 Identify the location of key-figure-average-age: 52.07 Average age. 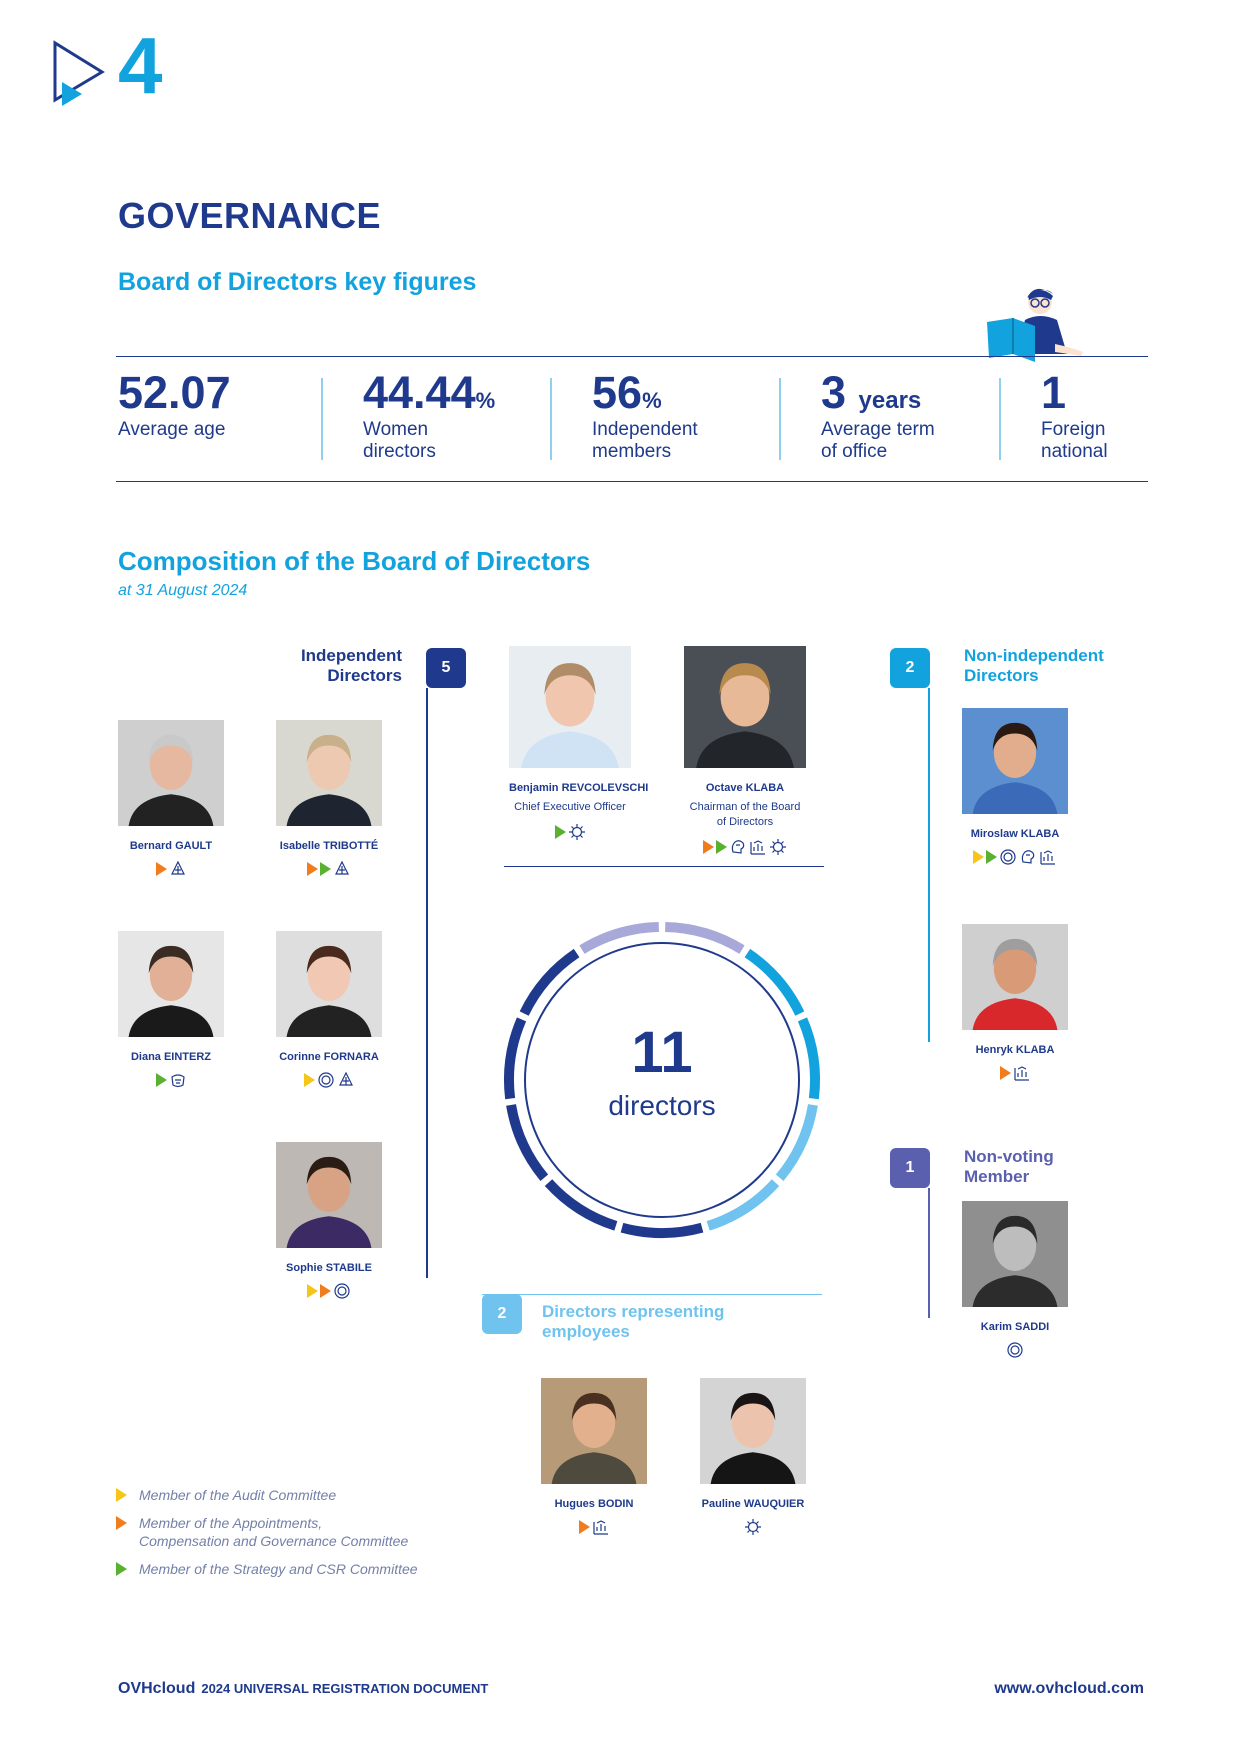
(193, 405).